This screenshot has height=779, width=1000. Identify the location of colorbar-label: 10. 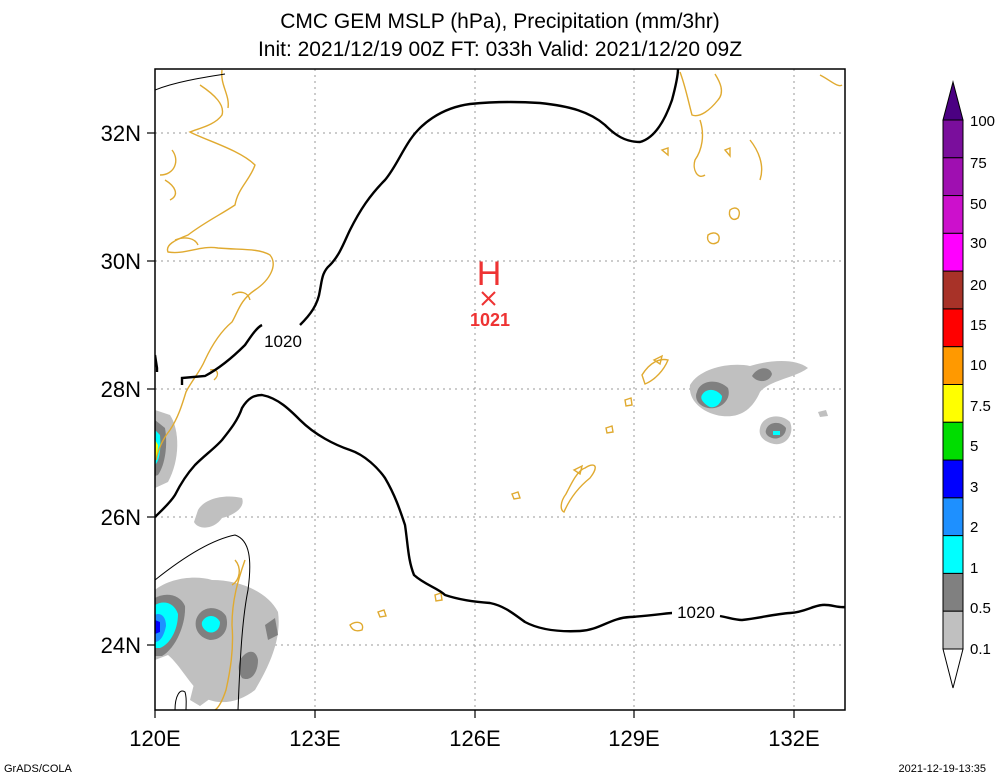
(978, 365).